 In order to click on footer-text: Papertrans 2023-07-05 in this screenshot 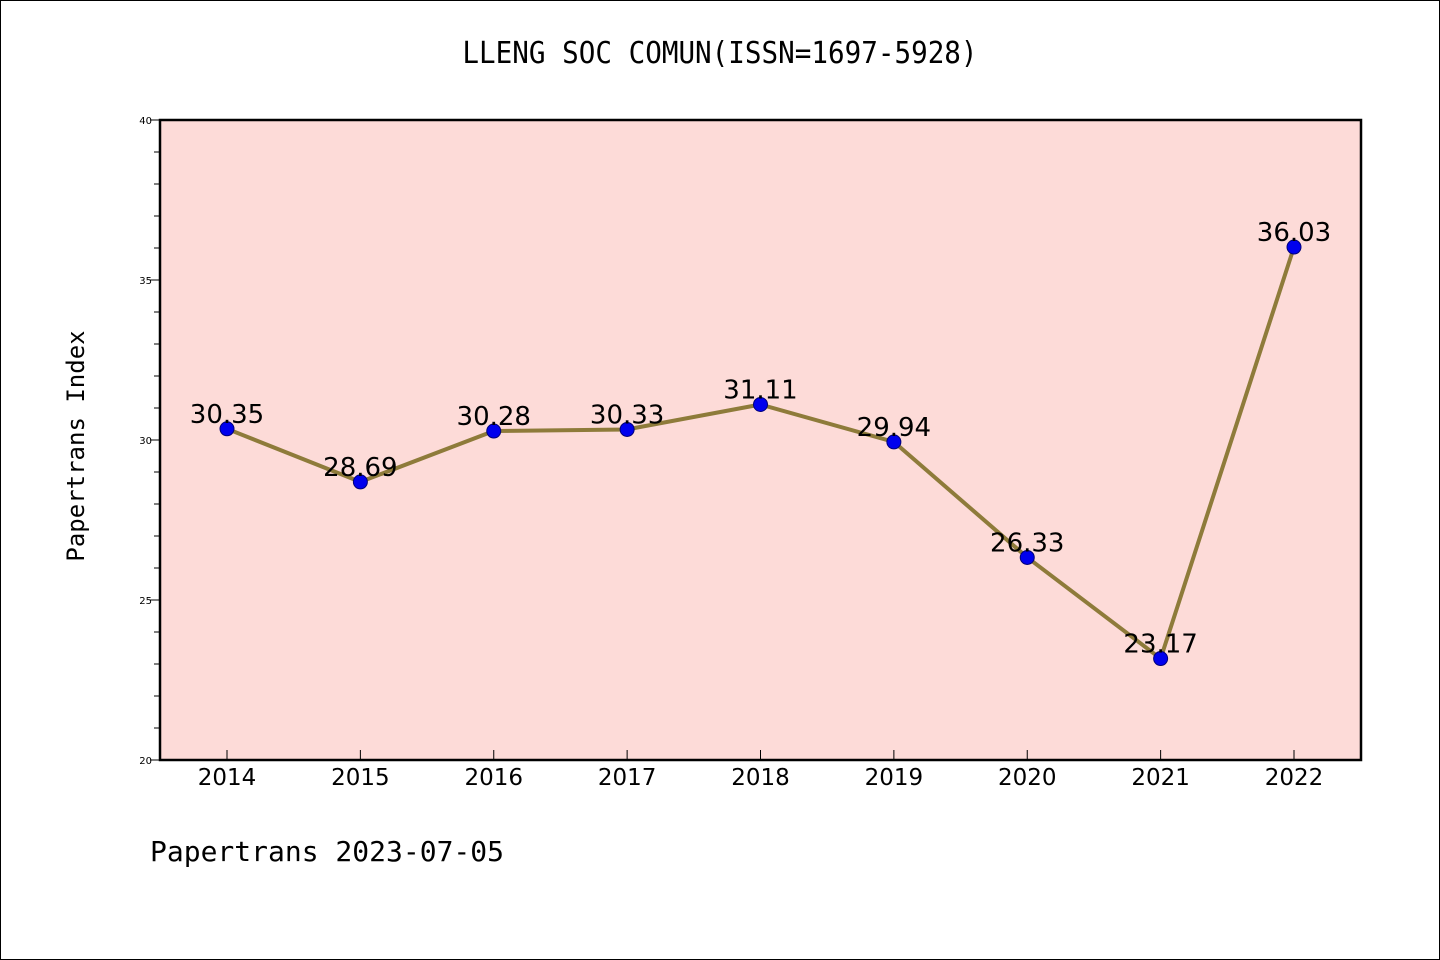, I will do `click(327, 851)`.